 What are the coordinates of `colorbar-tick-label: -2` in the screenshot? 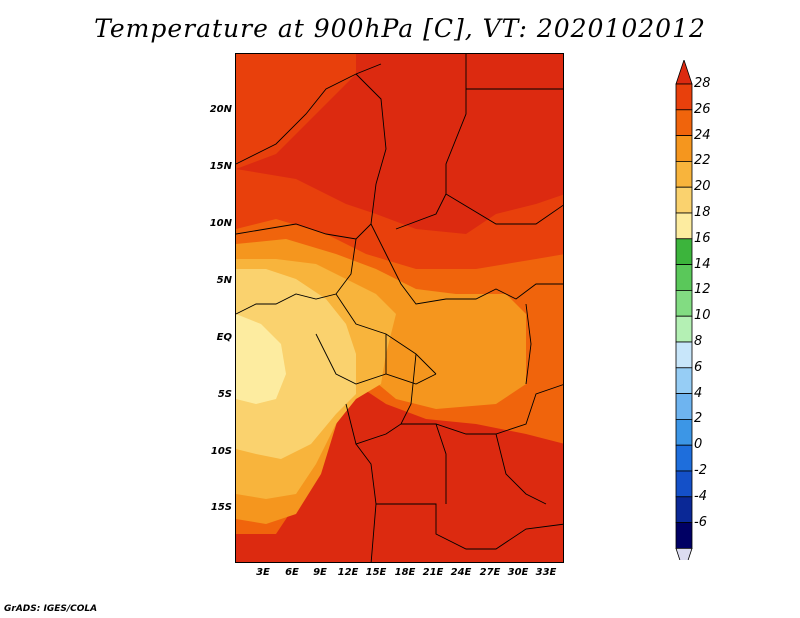 It's located at (700, 470).